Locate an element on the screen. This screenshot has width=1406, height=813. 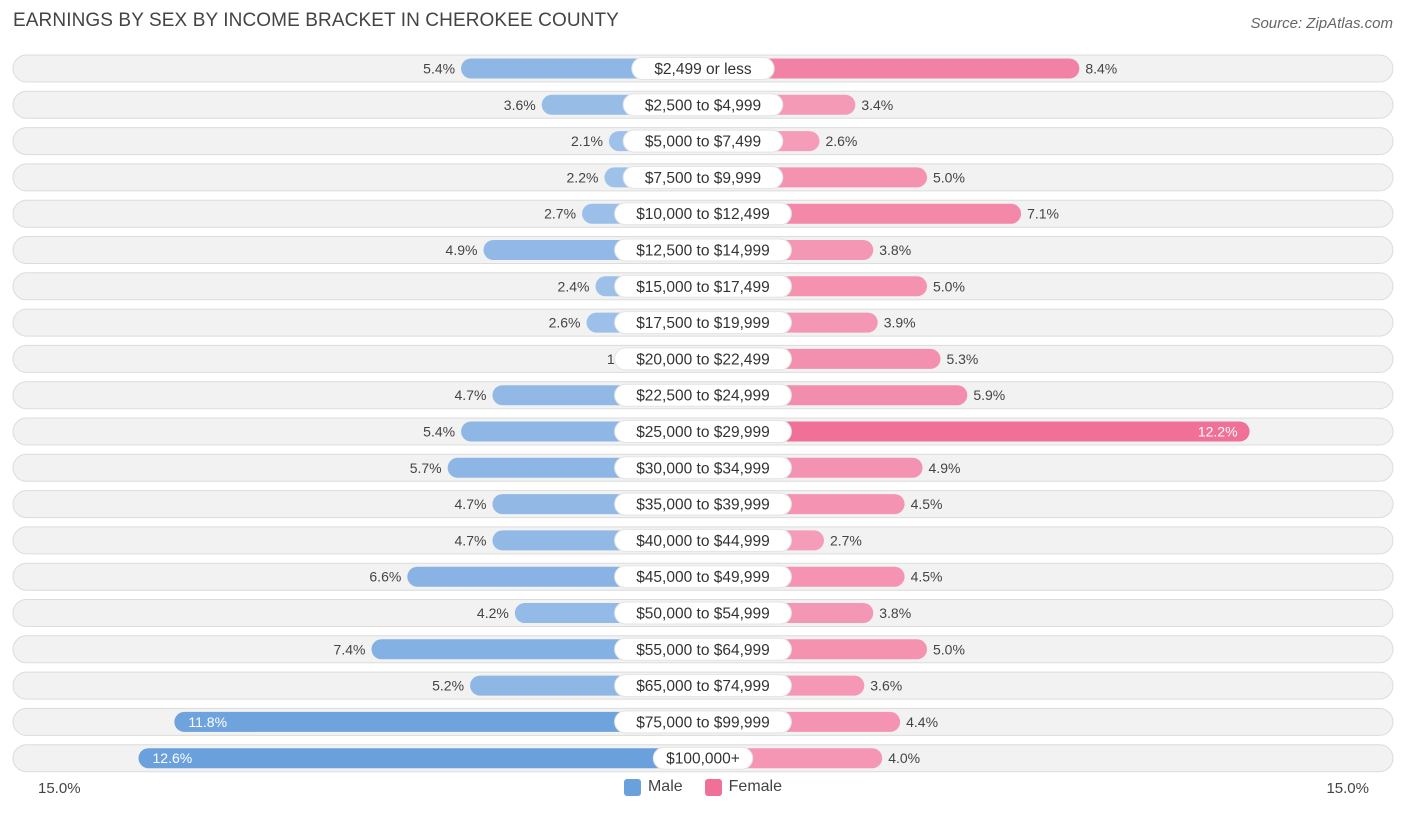
value-label-male: 11.8% is located at coordinates (207, 722).